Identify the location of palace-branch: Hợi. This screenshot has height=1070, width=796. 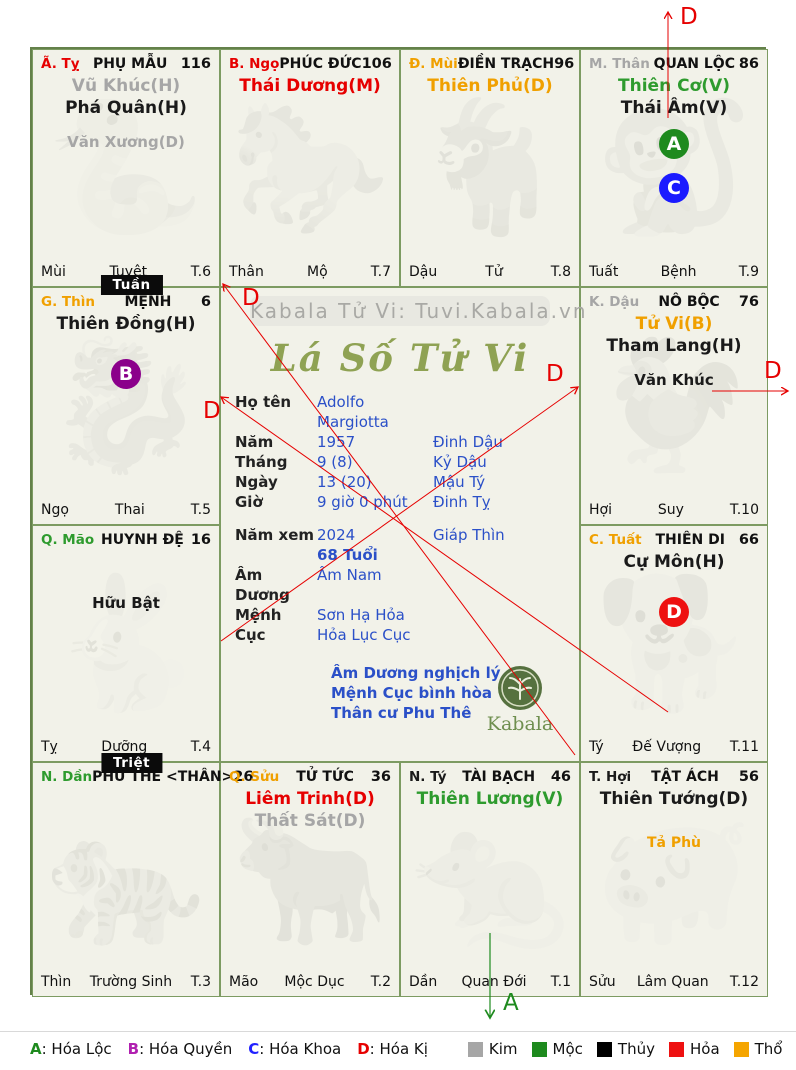
(600, 510).